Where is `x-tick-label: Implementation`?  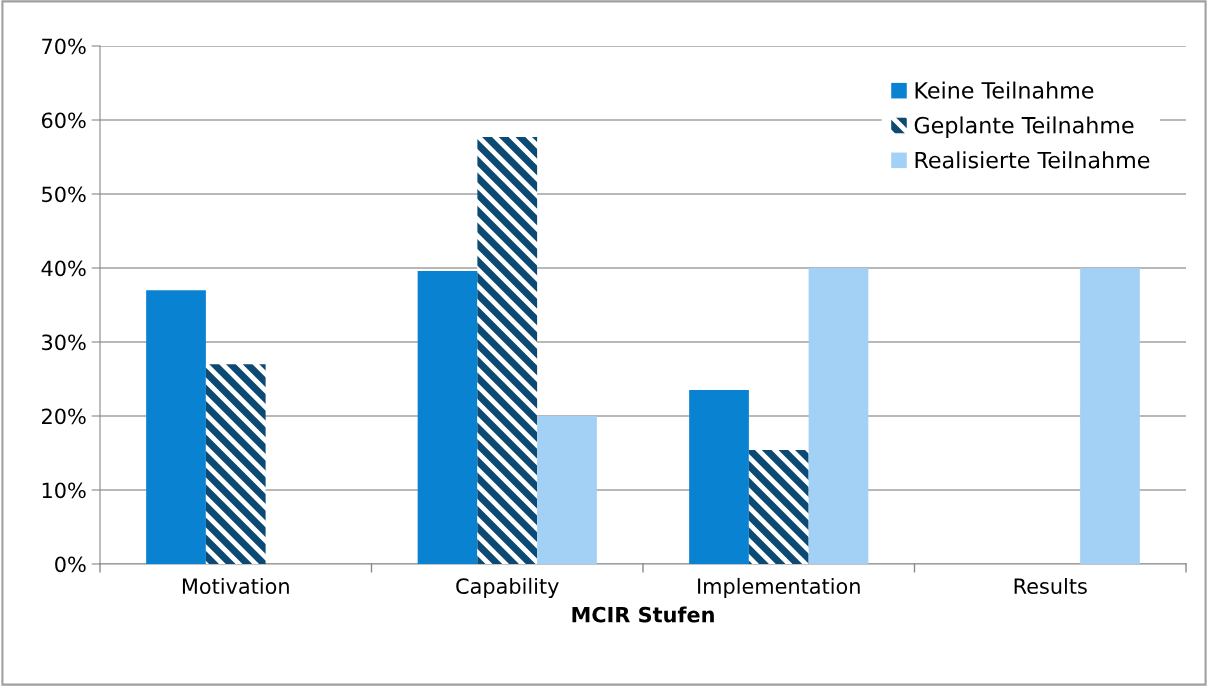
x-tick-label: Implementation is located at coordinates (779, 588).